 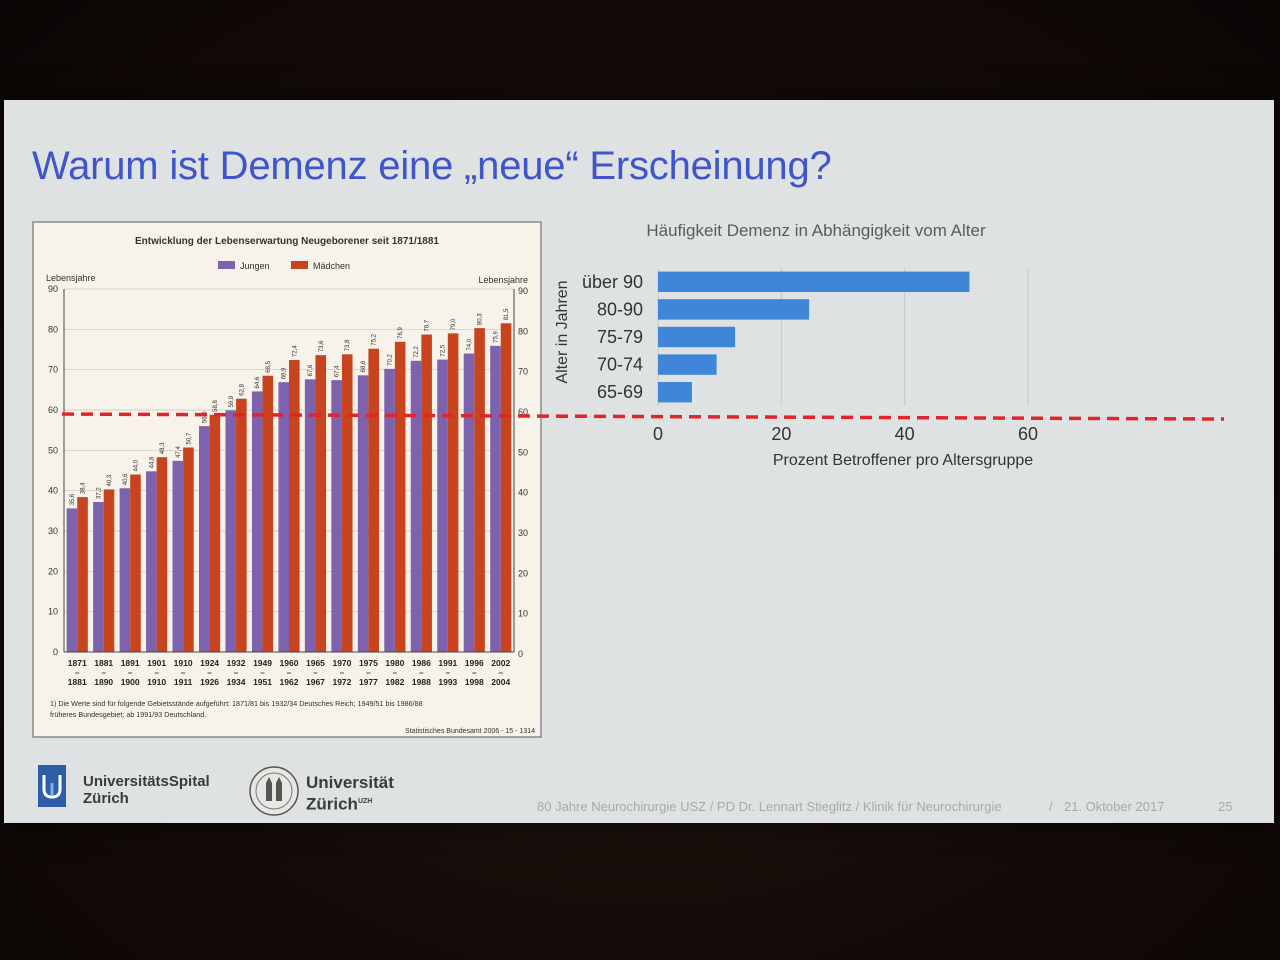 I want to click on age-group-label: 80-90, so click(x=620, y=309).